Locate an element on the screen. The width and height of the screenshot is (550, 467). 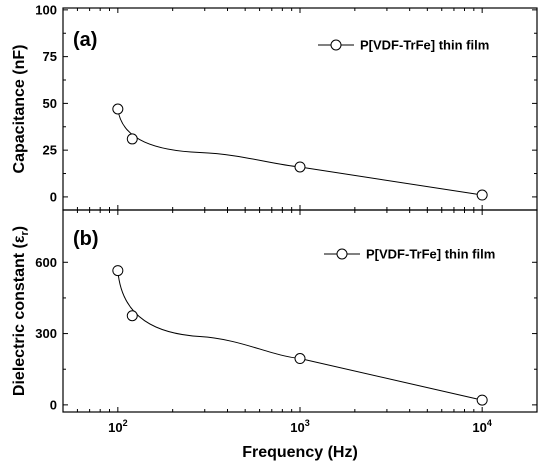
x-tick-label: 10² is located at coordinates (117, 426).